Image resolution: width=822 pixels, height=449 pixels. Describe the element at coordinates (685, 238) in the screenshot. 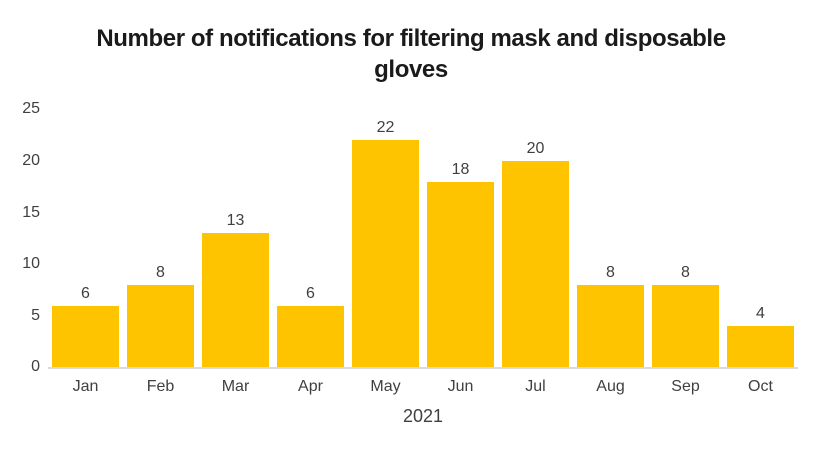

I see `bar-cell-sep: 8` at that location.